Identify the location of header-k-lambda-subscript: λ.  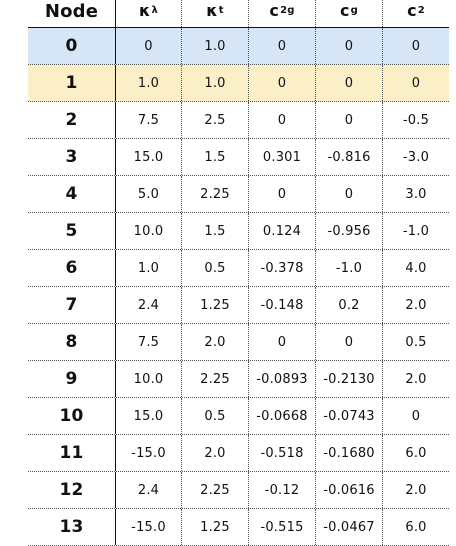
(155, 10).